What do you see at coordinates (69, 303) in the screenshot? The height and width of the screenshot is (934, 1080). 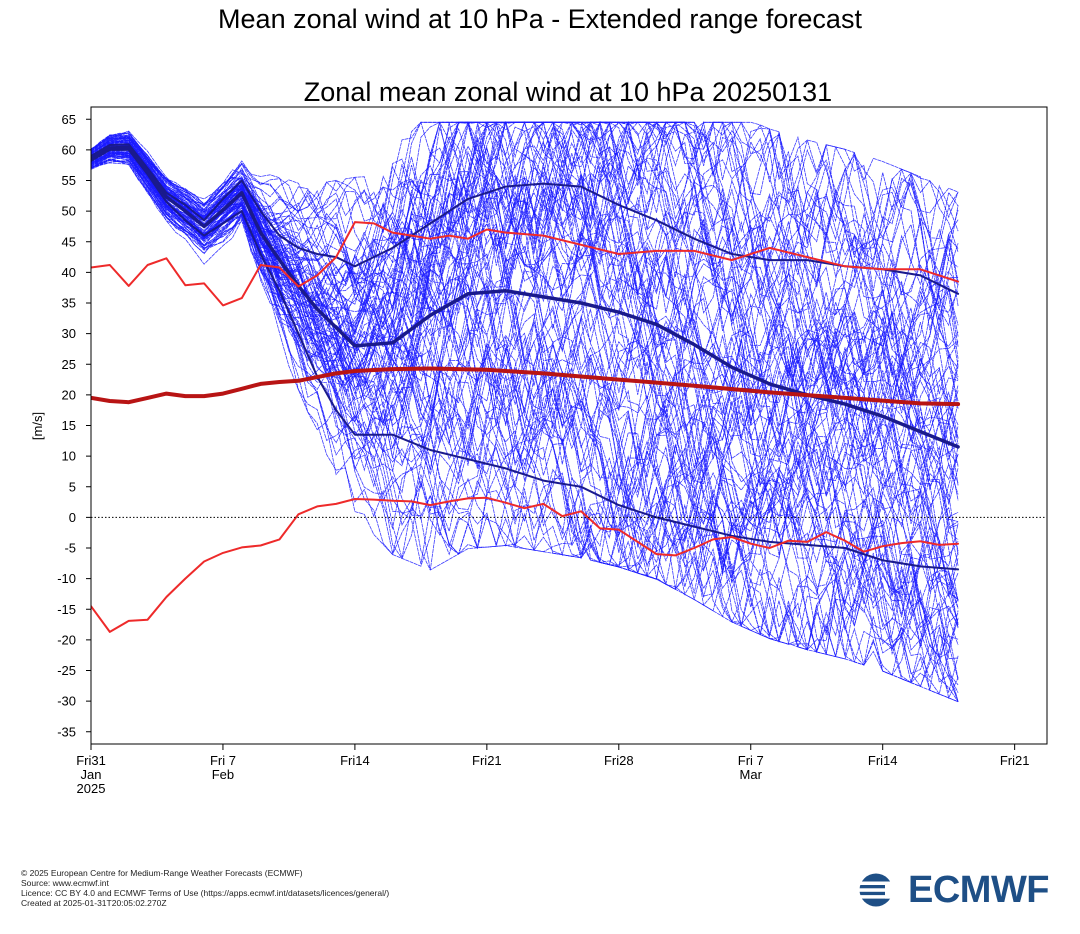 I see `y-tick-label: 35` at bounding box center [69, 303].